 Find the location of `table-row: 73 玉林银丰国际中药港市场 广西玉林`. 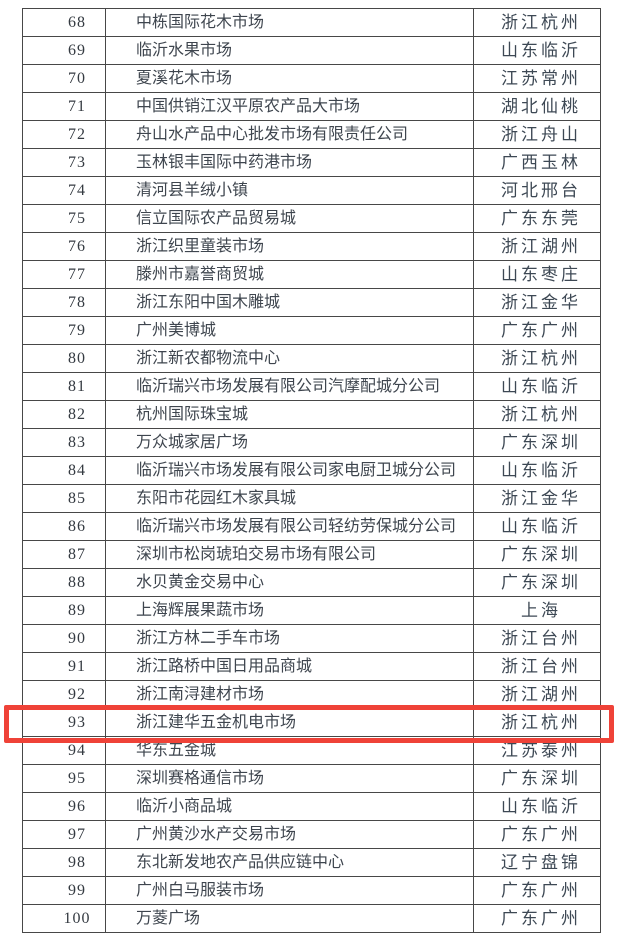

table-row: 73 玉林银丰国际中药港市场 广西玉林 is located at coordinates (311, 162).